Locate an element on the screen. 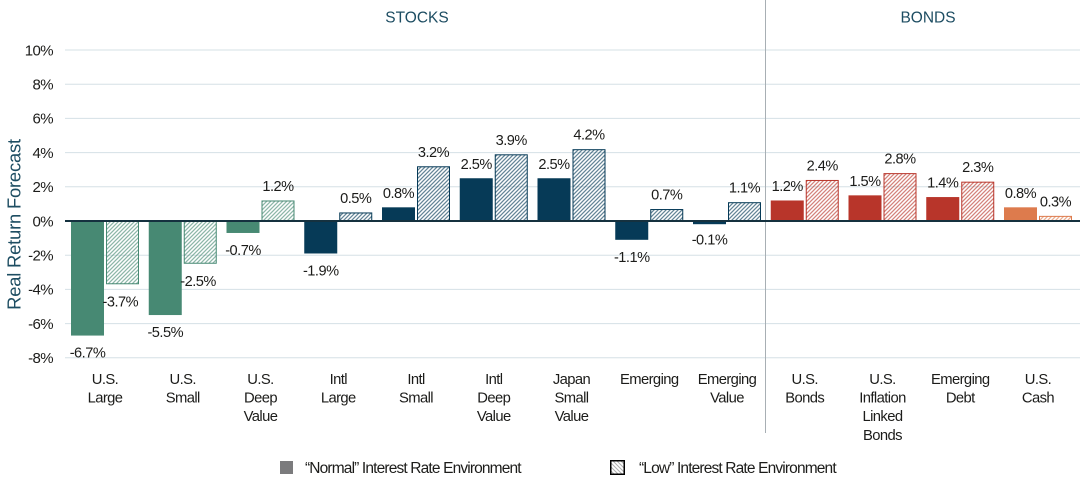 This screenshot has height=499, width=1080. svg-text: Cash is located at coordinates (1038, 399).